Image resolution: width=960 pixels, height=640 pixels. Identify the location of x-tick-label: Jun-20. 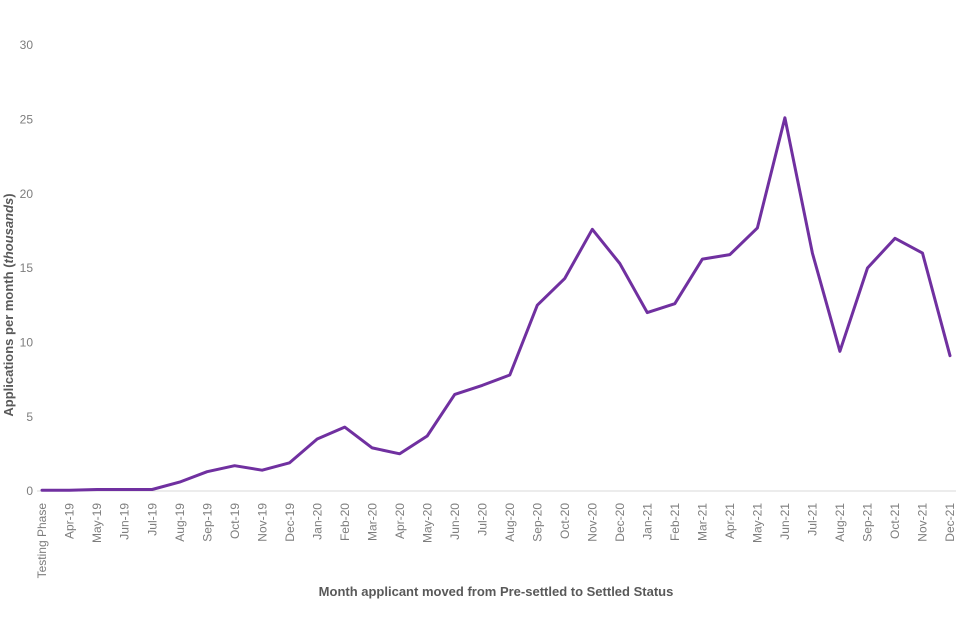
(455, 521).